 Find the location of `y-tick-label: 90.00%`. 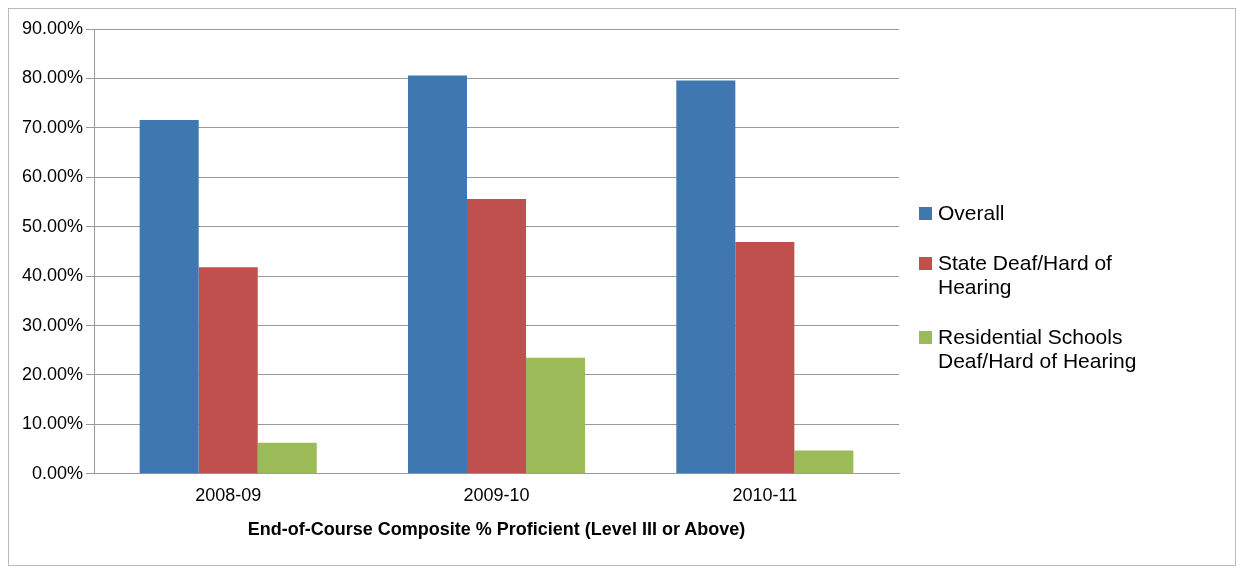

y-tick-label: 90.00% is located at coordinates (52, 27).